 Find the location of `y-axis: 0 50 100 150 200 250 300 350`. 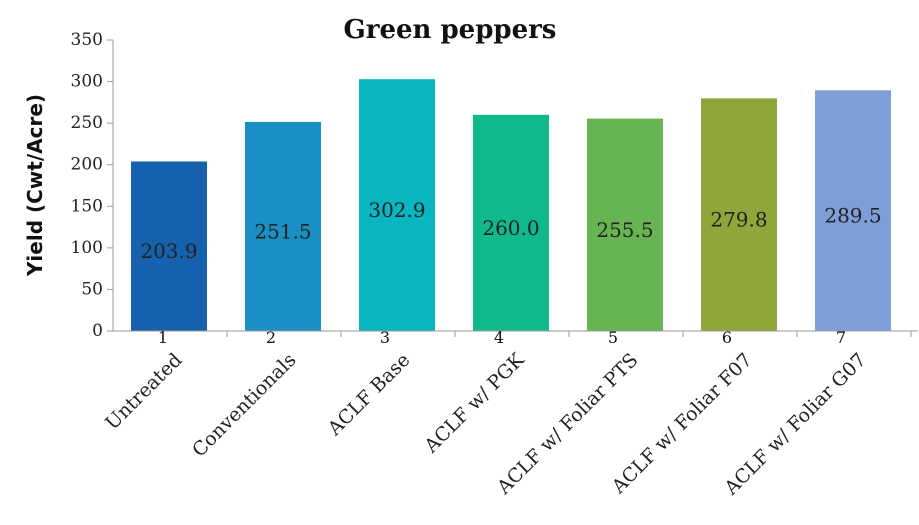

y-axis: 0 50 100 150 200 250 300 350 is located at coordinates (92, 185).